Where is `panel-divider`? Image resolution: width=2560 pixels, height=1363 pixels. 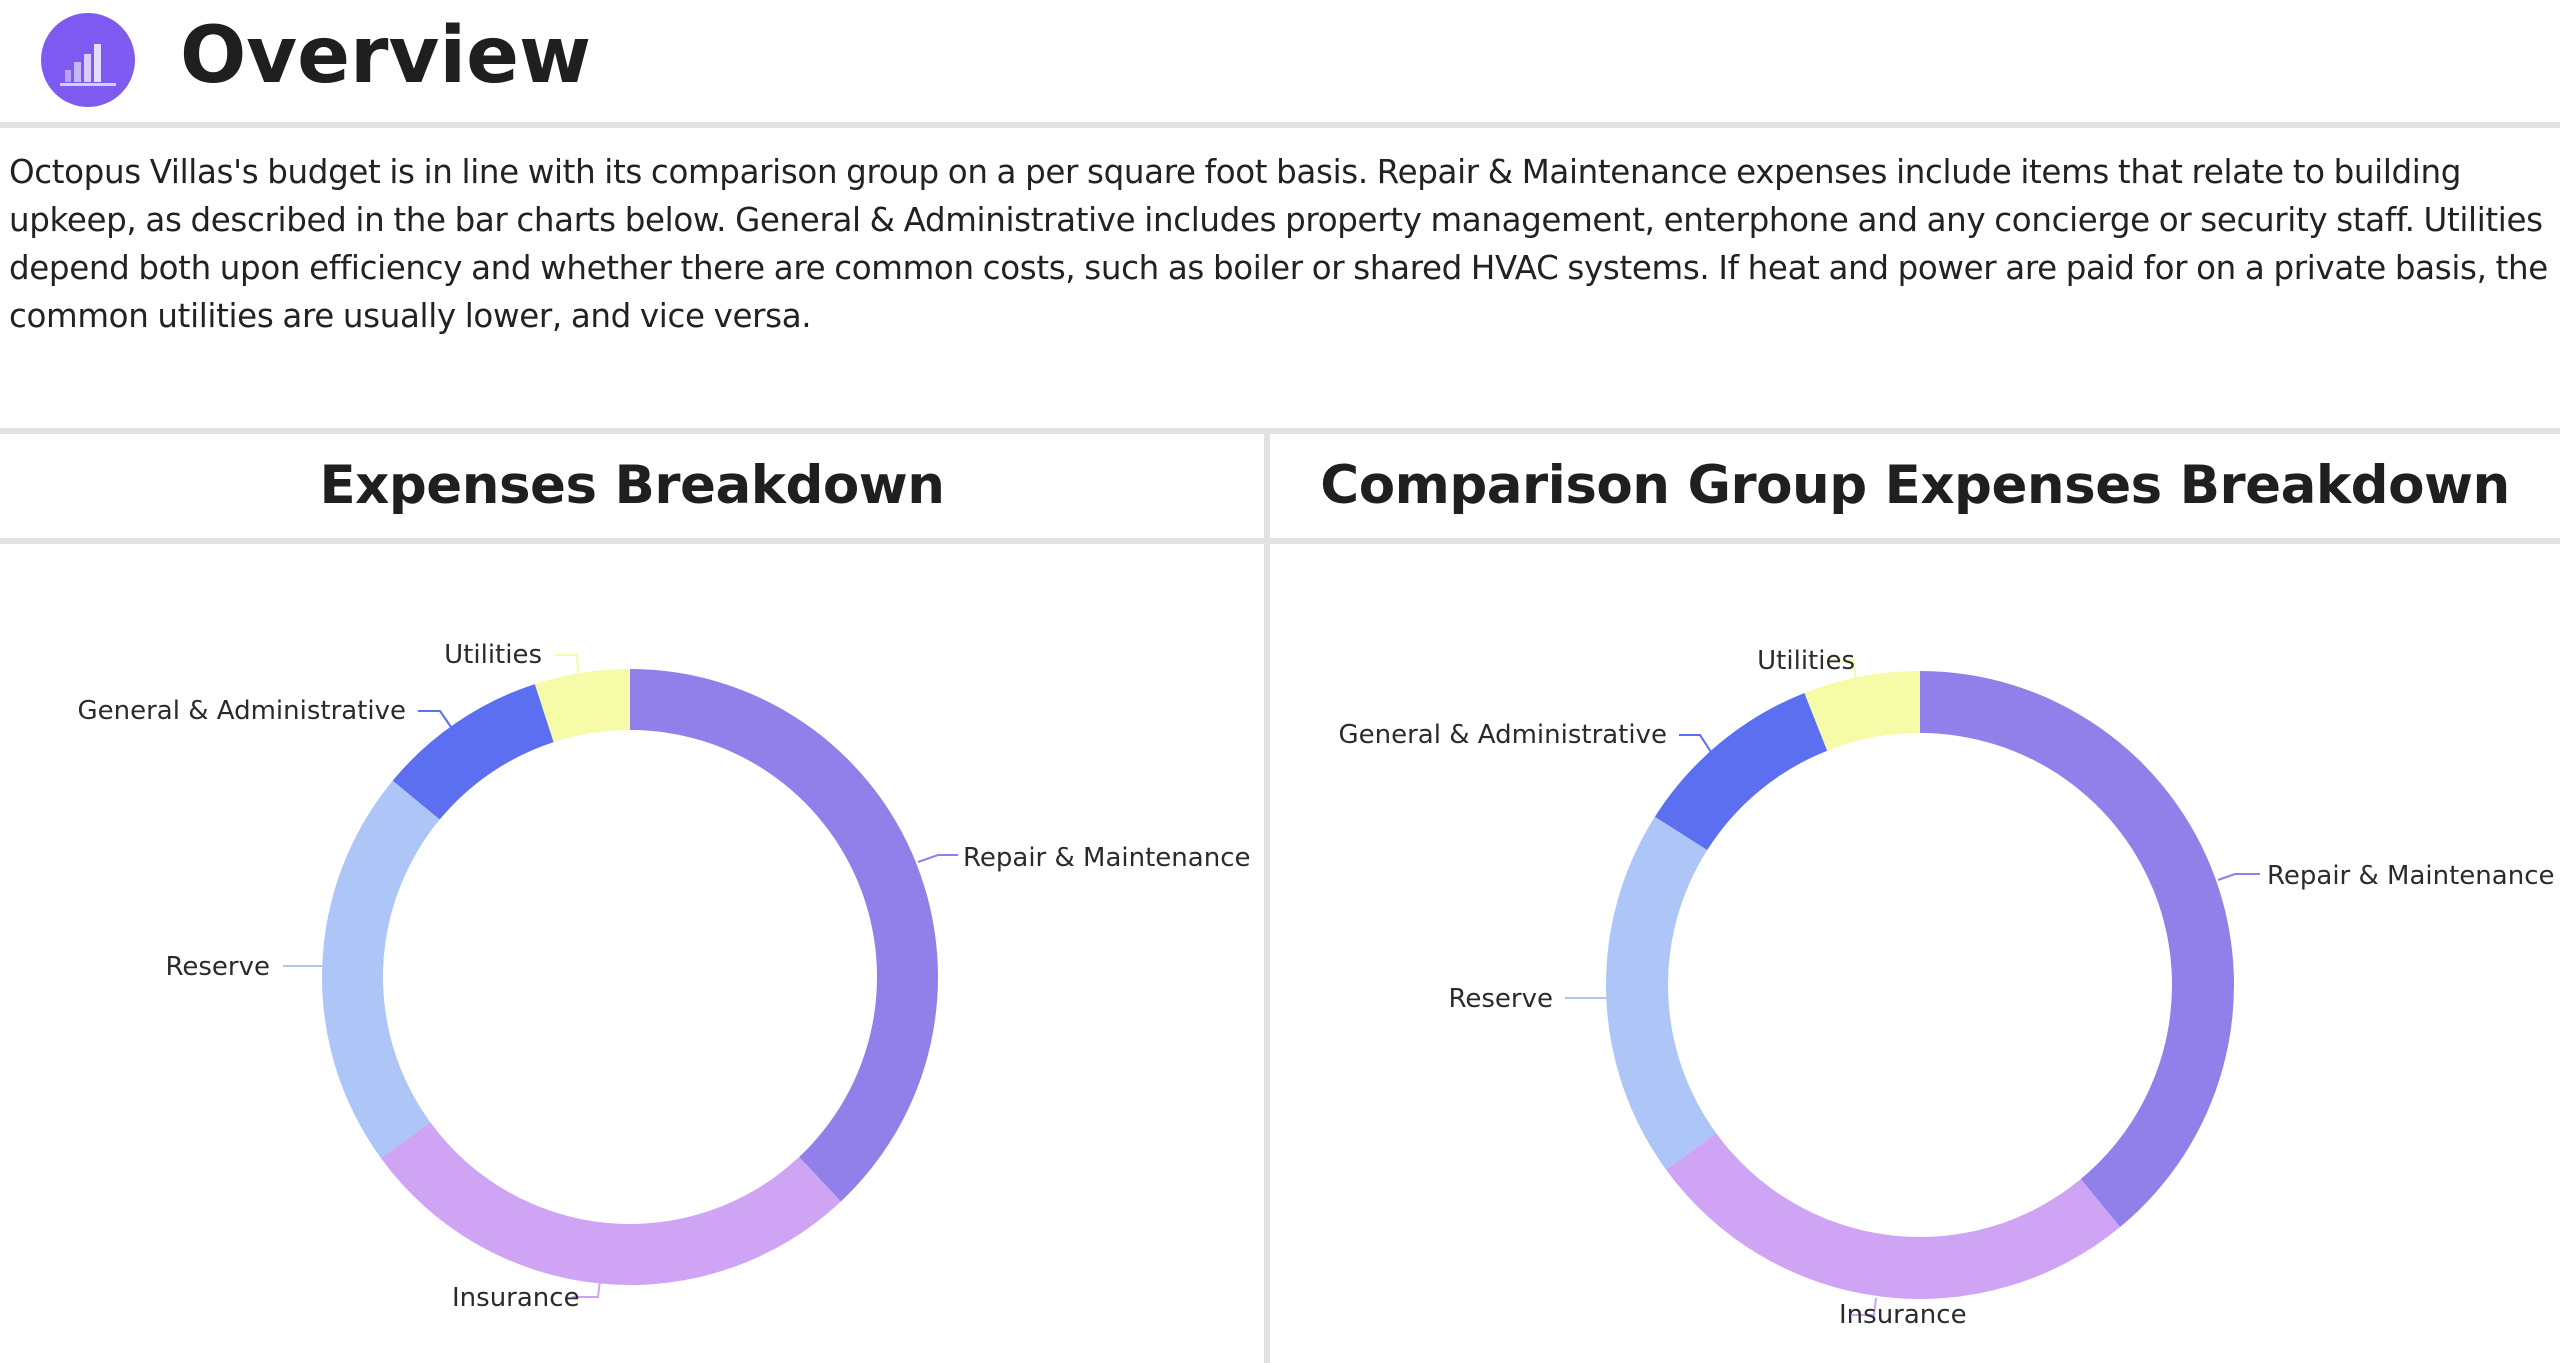
panel-divider is located at coordinates (1267, 898).